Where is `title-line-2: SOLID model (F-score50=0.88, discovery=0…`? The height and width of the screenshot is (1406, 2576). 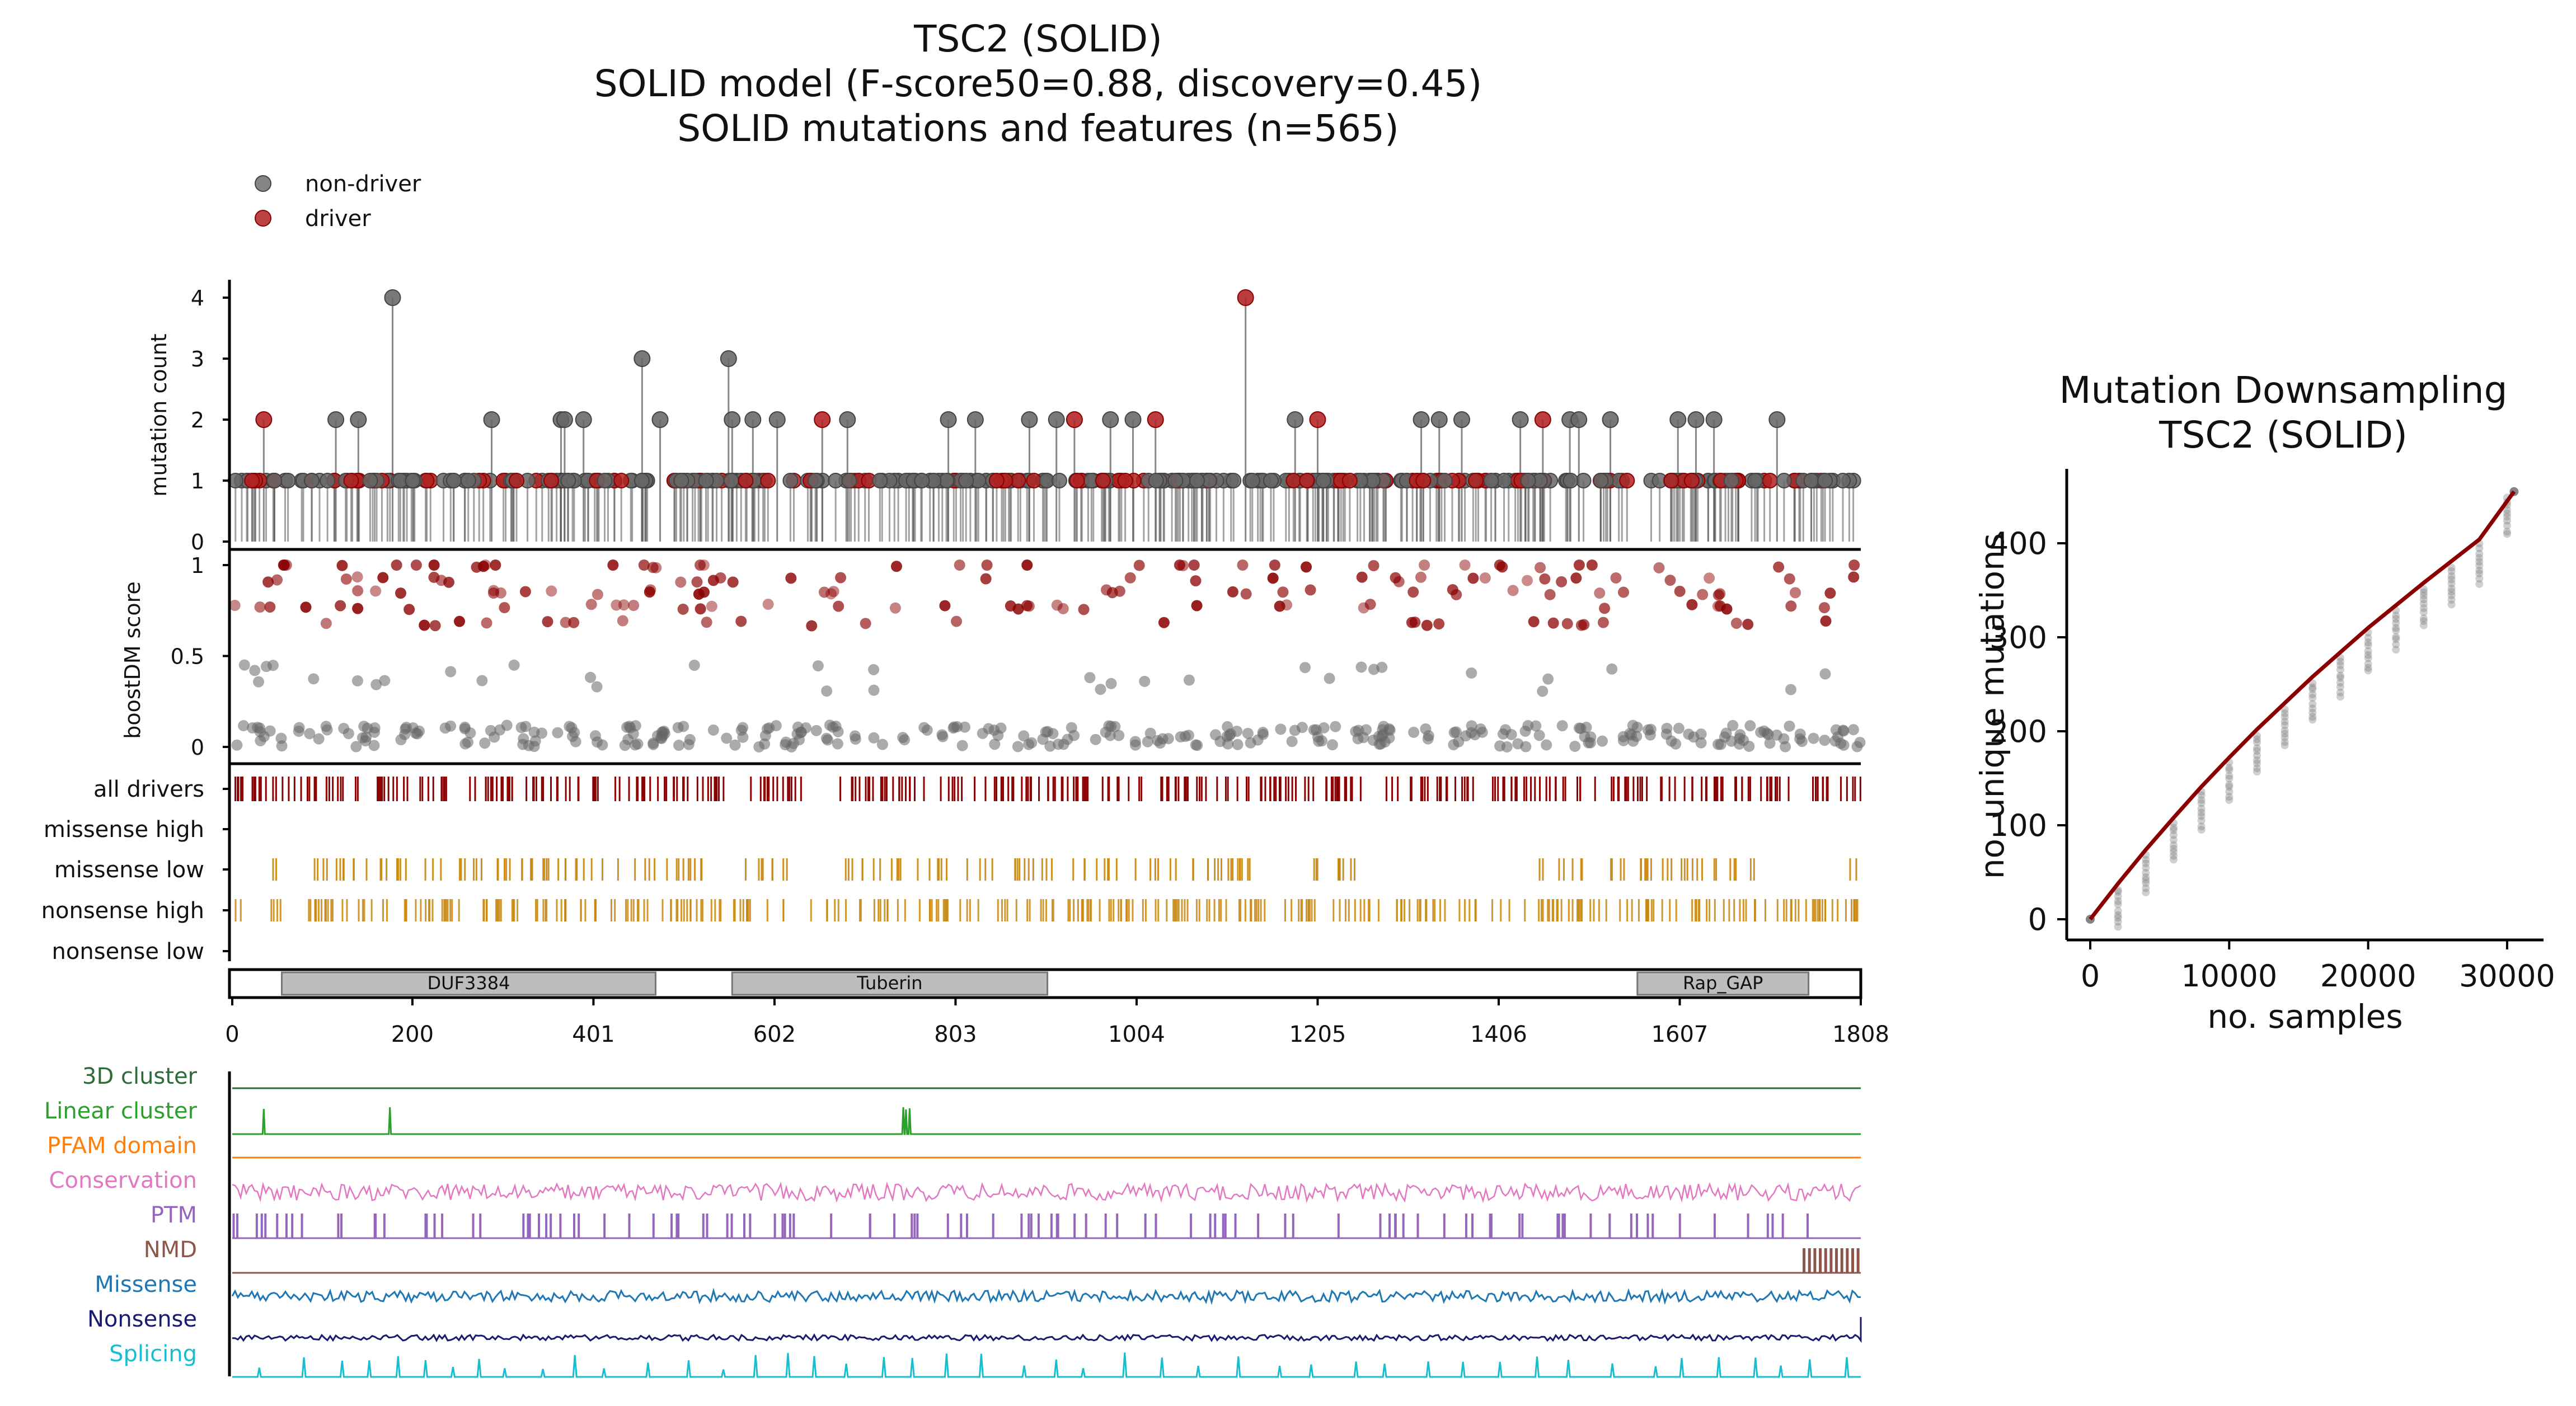 title-line-2: SOLID model (F-score50=0.88, discovery=0… is located at coordinates (1038, 83).